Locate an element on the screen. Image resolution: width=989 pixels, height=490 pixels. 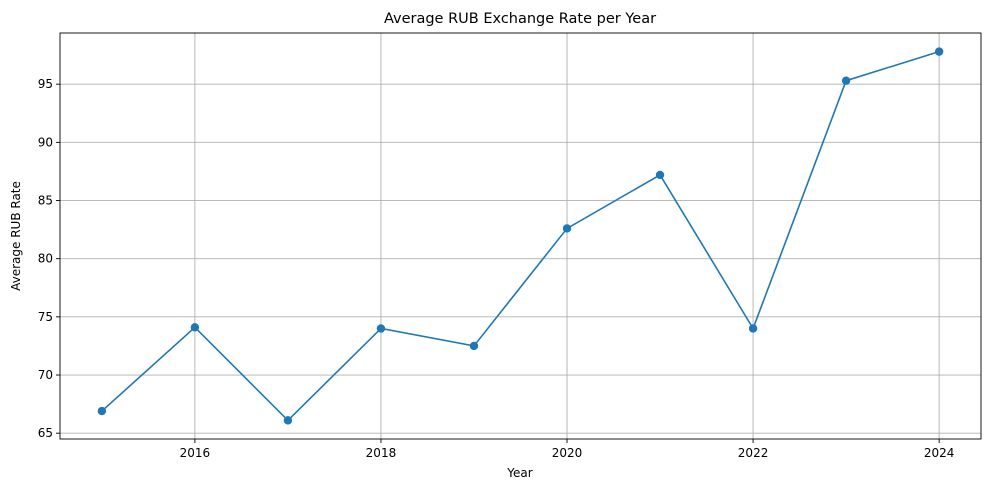
data-point-2021 is located at coordinates (660, 175).